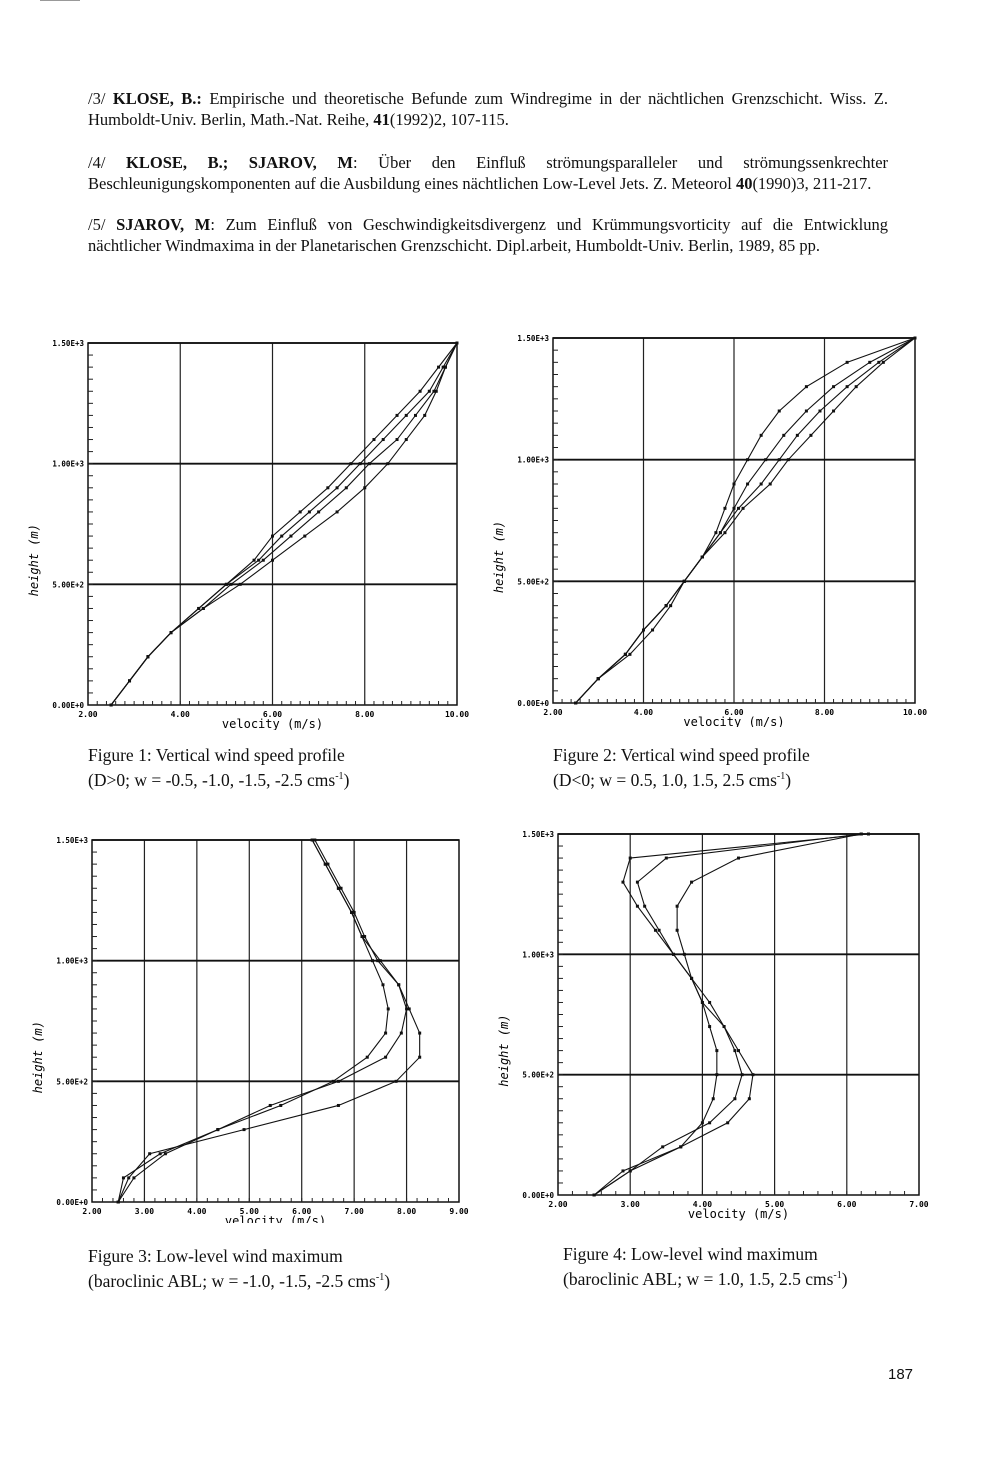 This screenshot has height=1470, width=1000. What do you see at coordinates (272, 714) in the screenshot?
I see `x-tick-label: 6.00` at bounding box center [272, 714].